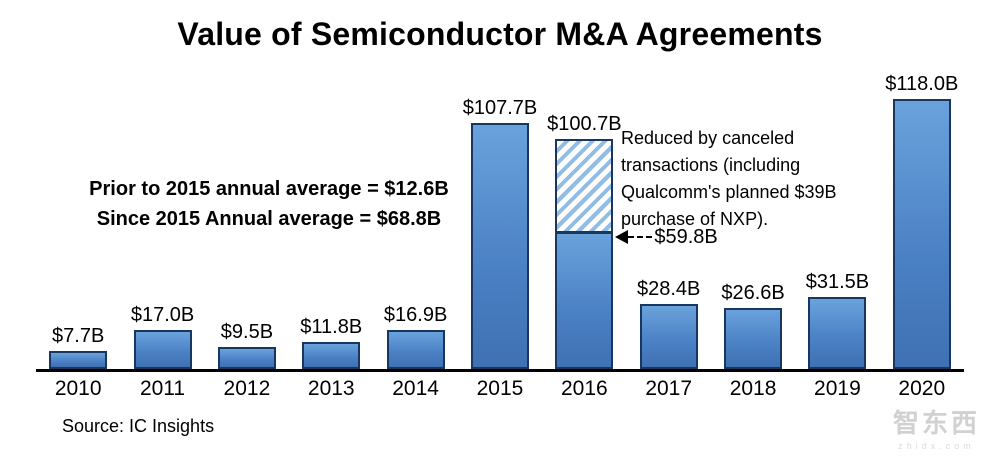 This screenshot has height=459, width=1000. Describe the element at coordinates (686, 236) in the screenshot. I see `reduced-value-label: $59.8B` at that location.